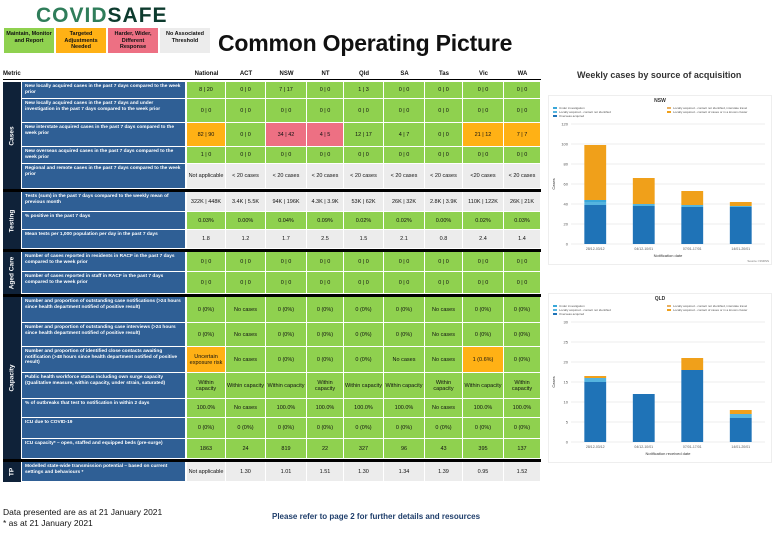  Describe the element at coordinates (286, 449) in the screenshot. I see `metric-cell: 819` at that location.